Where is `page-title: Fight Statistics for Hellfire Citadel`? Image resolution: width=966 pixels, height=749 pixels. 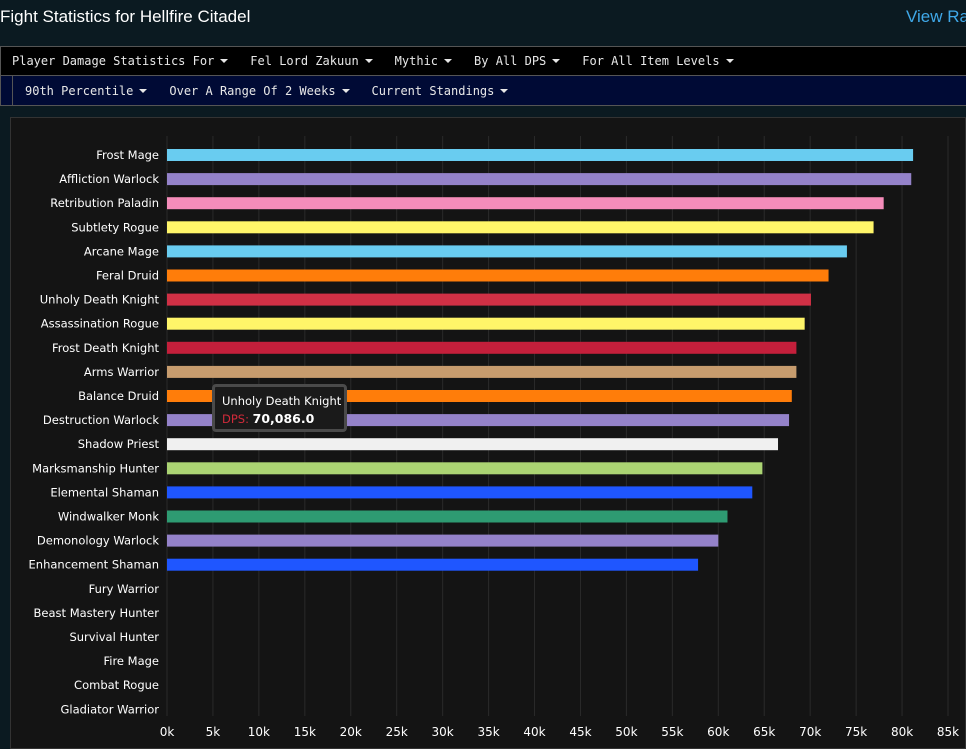
page-title: Fight Statistics for Hellfire Citadel is located at coordinates (125, 16).